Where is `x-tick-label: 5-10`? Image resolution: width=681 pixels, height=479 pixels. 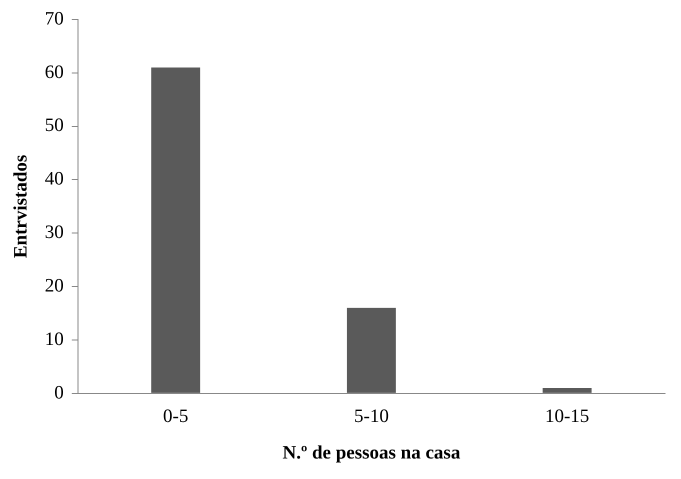 x-tick-label: 5-10 is located at coordinates (371, 416).